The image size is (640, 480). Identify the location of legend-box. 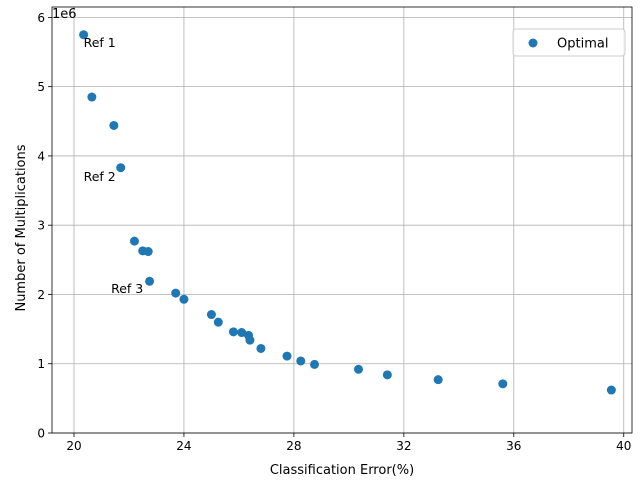
(569, 42).